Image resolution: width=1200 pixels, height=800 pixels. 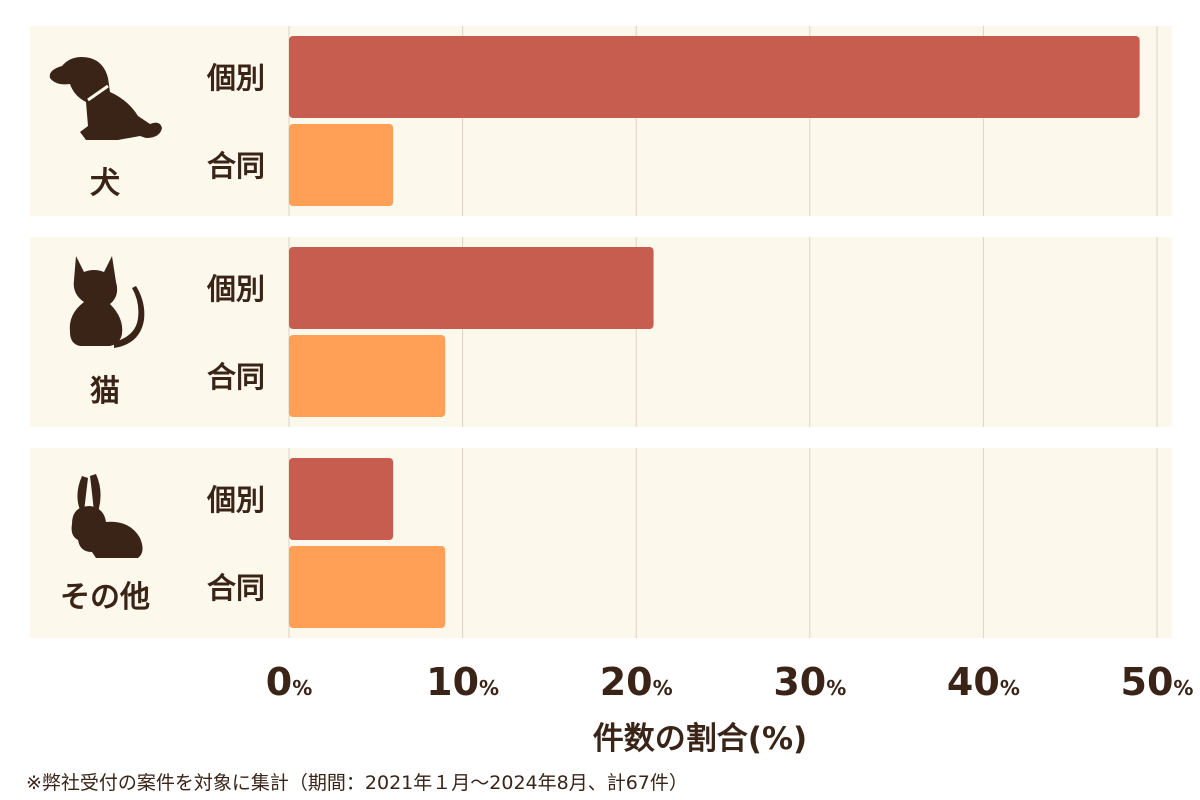 What do you see at coordinates (1157, 682) in the screenshot?
I see `x-tick-label: 50%` at bounding box center [1157, 682].